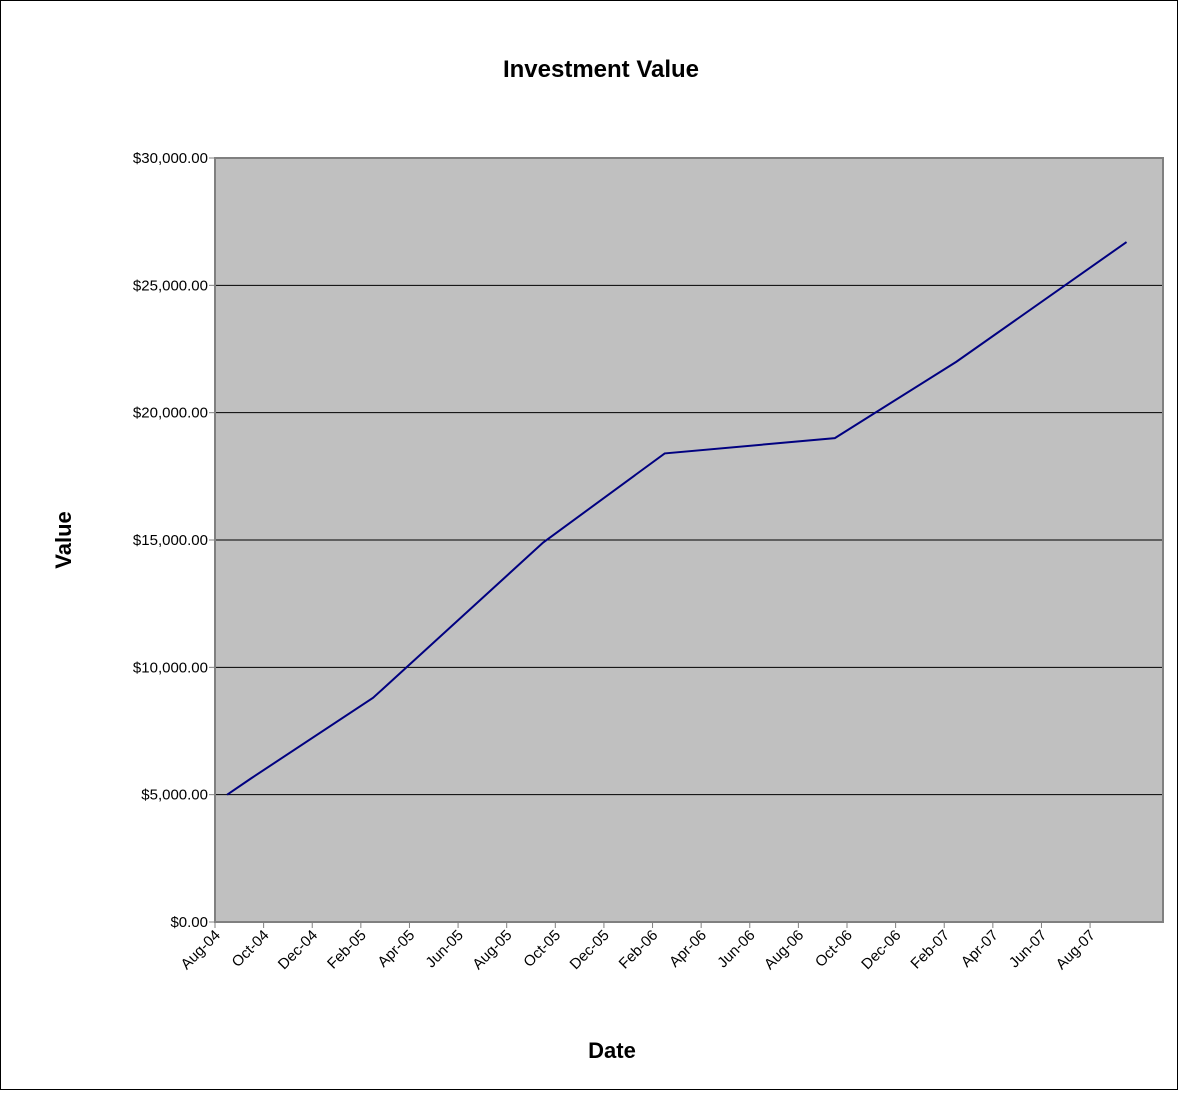 Image resolution: width=1179 pixels, height=1096 pixels. I want to click on y-tick-label: $5,000.00, so click(174, 795).